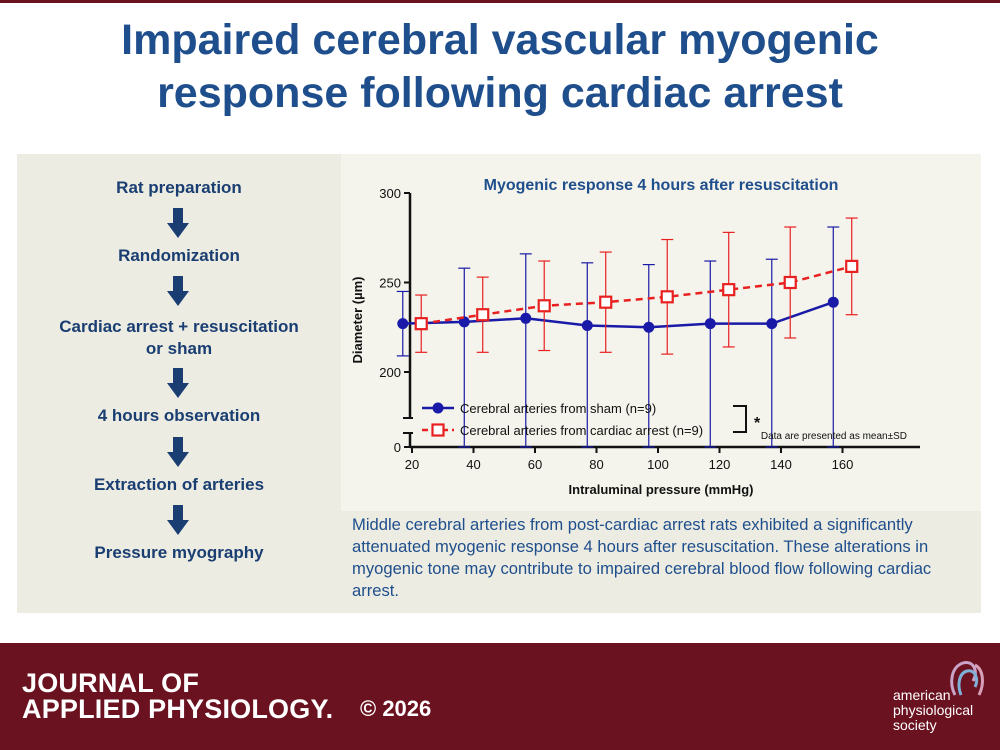 The image size is (1000, 750). What do you see at coordinates (179, 484) in the screenshot?
I see `step-extraction: Extraction of arteries` at bounding box center [179, 484].